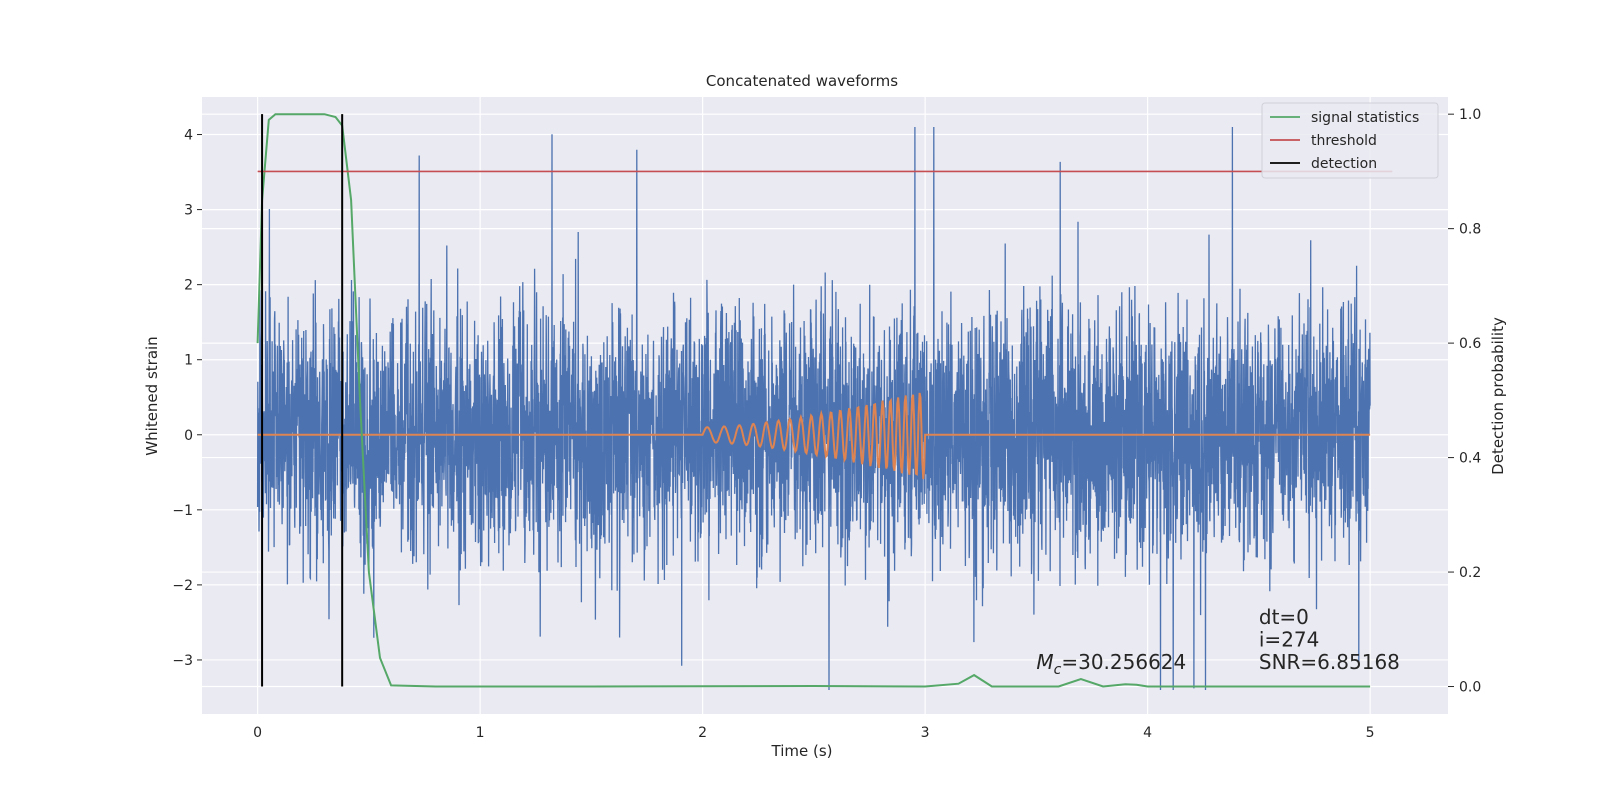 The height and width of the screenshot is (800, 1600). What do you see at coordinates (1329, 662) in the screenshot?
I see `annotation-text: SNR=6.85168` at bounding box center [1329, 662].